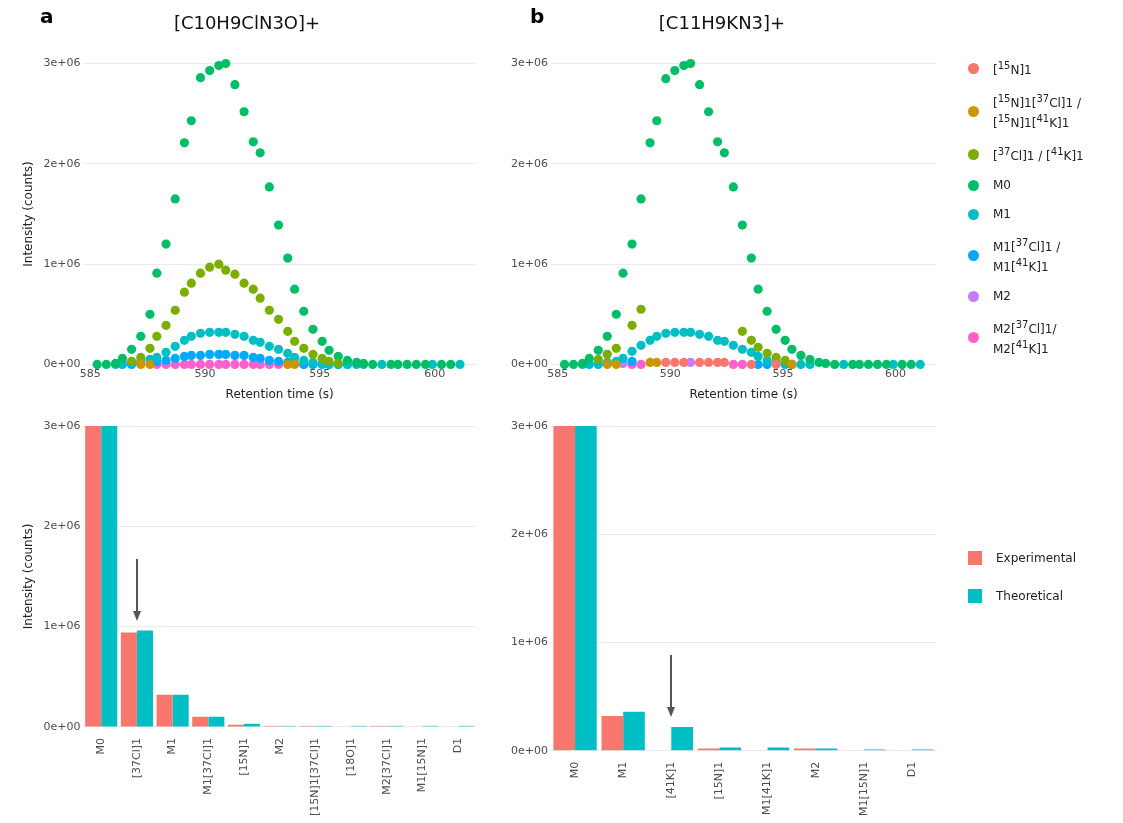 This screenshot has width=1123, height=823. Describe the element at coordinates (386, 766) in the screenshot. I see `x-tick-label: M2[37Cl]1` at that location.